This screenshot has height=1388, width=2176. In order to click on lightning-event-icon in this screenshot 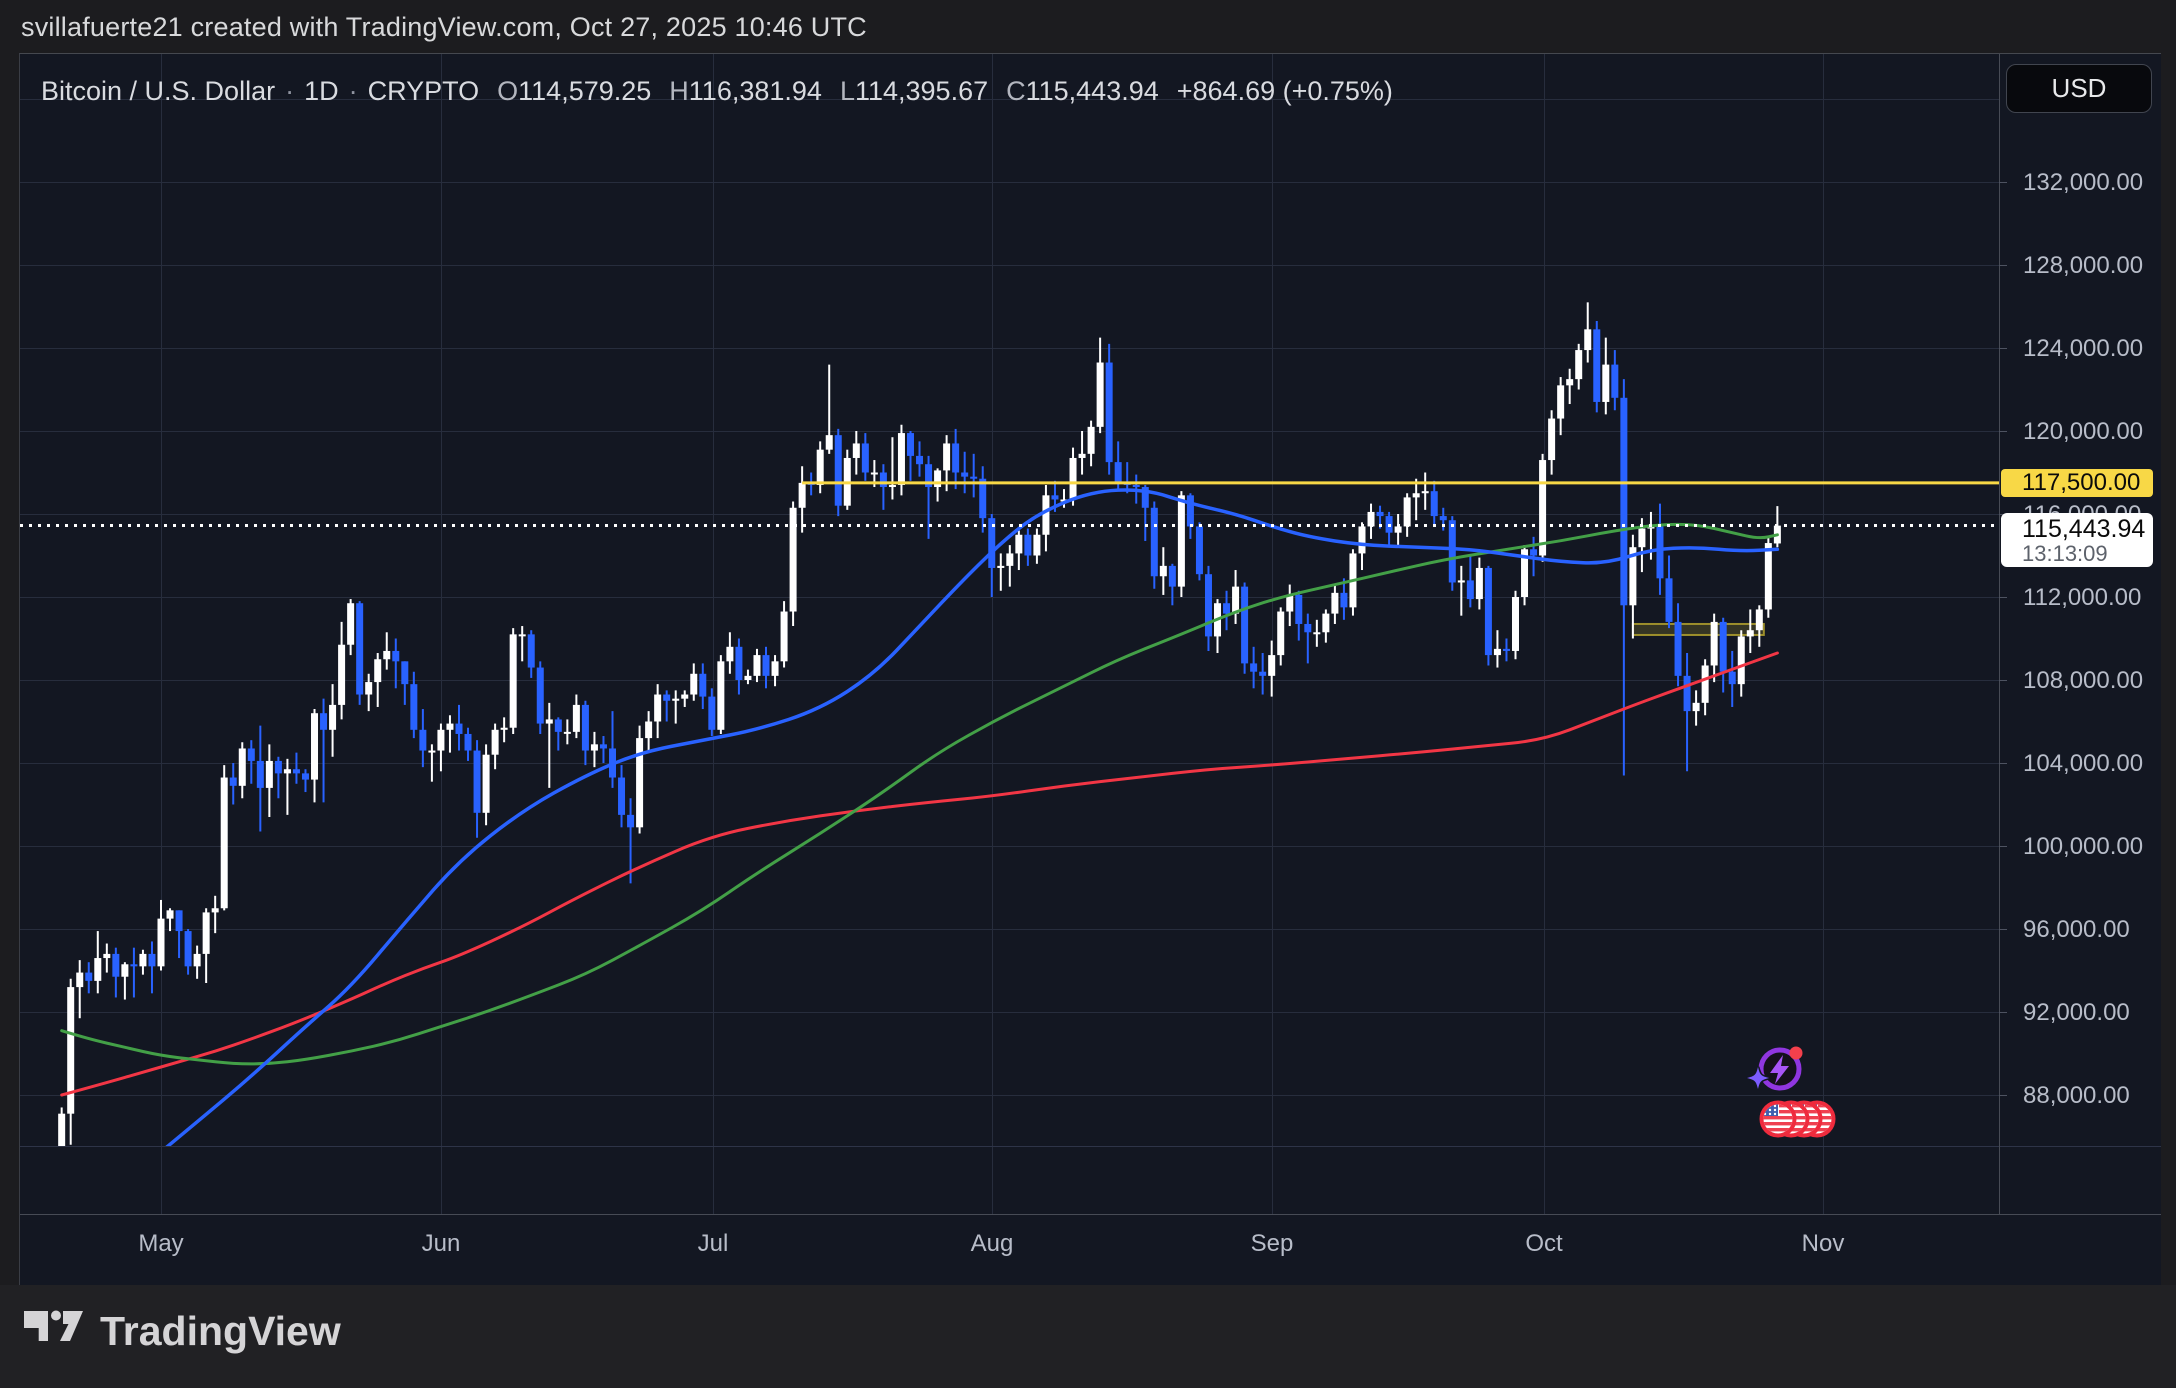, I will do `click(1774, 1068)`.